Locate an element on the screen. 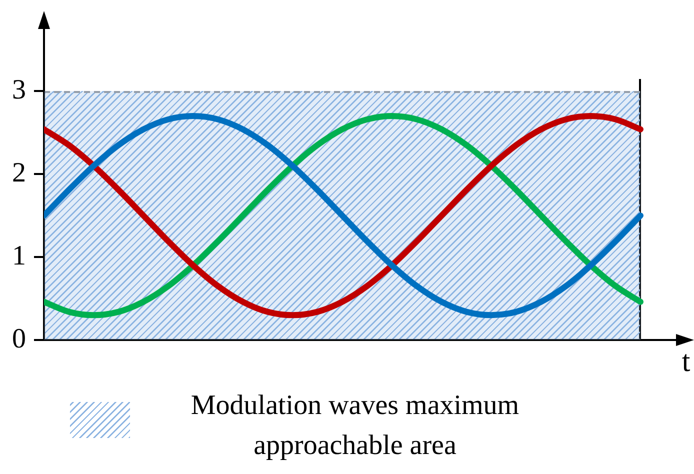 The height and width of the screenshot is (474, 694). legend-label: Modulation waves maximum approachable area is located at coordinates (355, 426).